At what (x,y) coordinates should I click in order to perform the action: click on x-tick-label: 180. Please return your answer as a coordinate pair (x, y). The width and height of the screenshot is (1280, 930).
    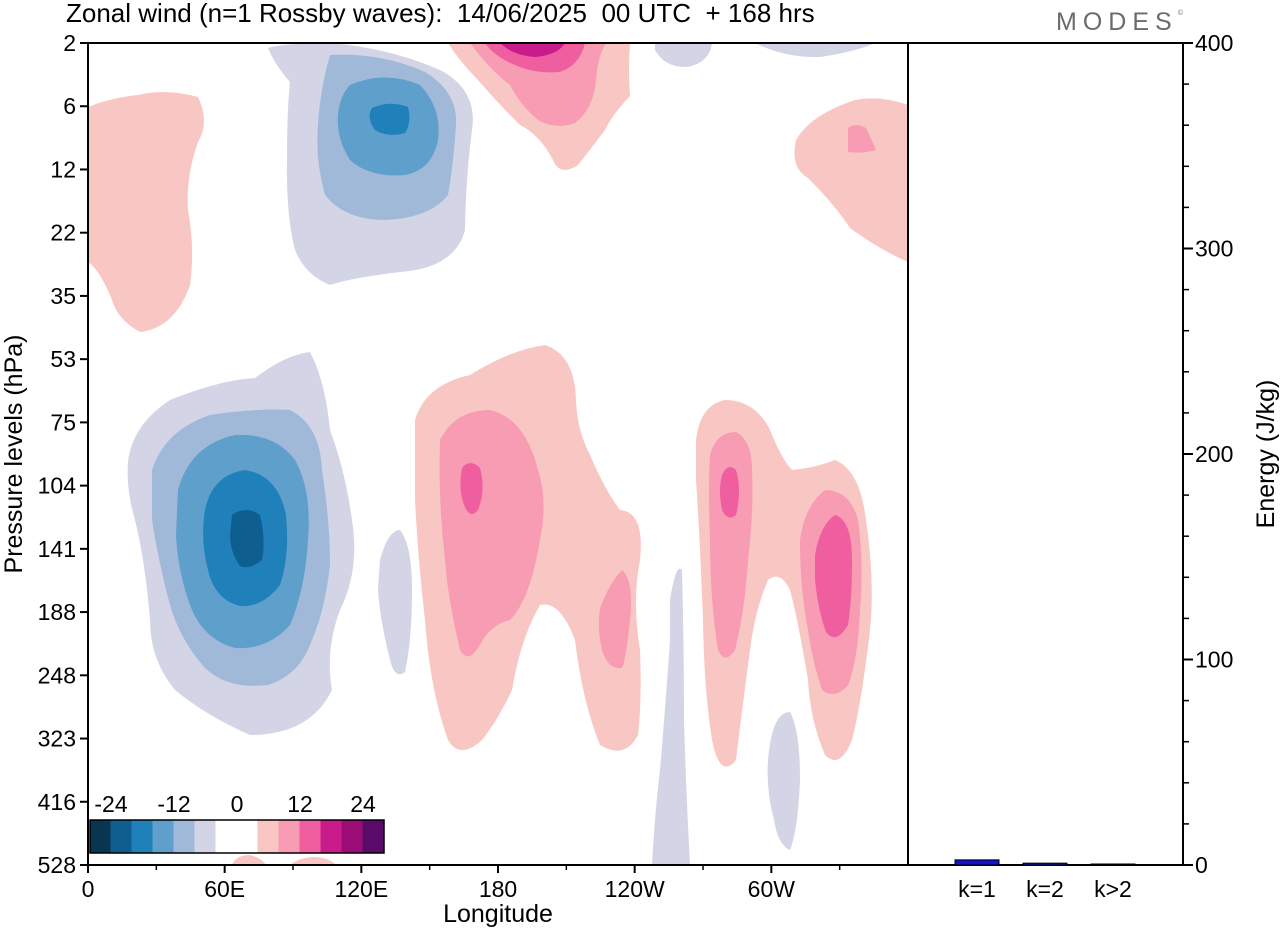
    Looking at the image, I should click on (498, 889).